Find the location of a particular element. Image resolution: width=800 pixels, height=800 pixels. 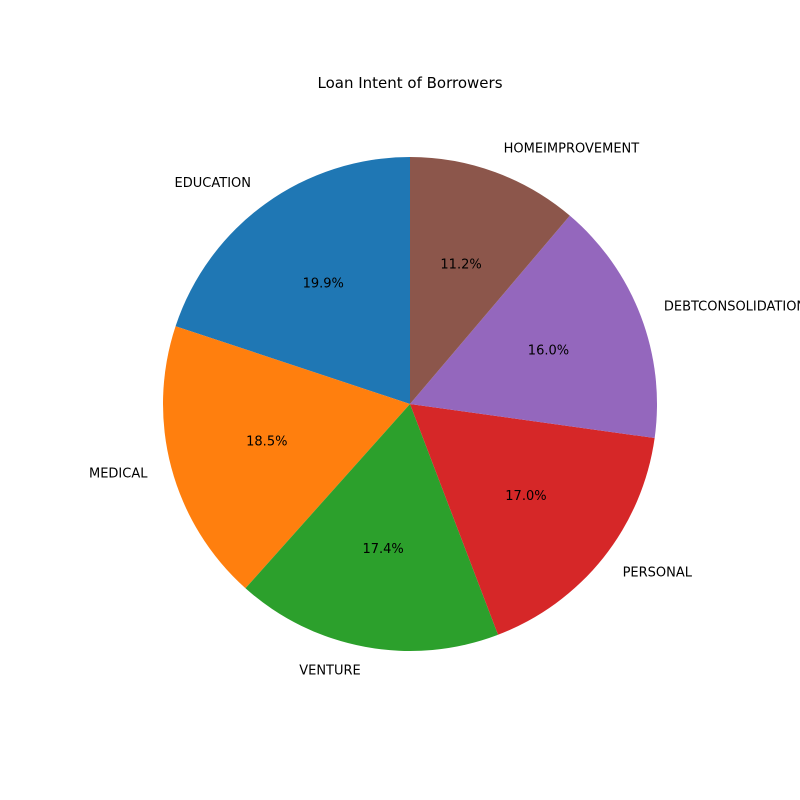

percent-label-medical: 18.5% is located at coordinates (266, 442).